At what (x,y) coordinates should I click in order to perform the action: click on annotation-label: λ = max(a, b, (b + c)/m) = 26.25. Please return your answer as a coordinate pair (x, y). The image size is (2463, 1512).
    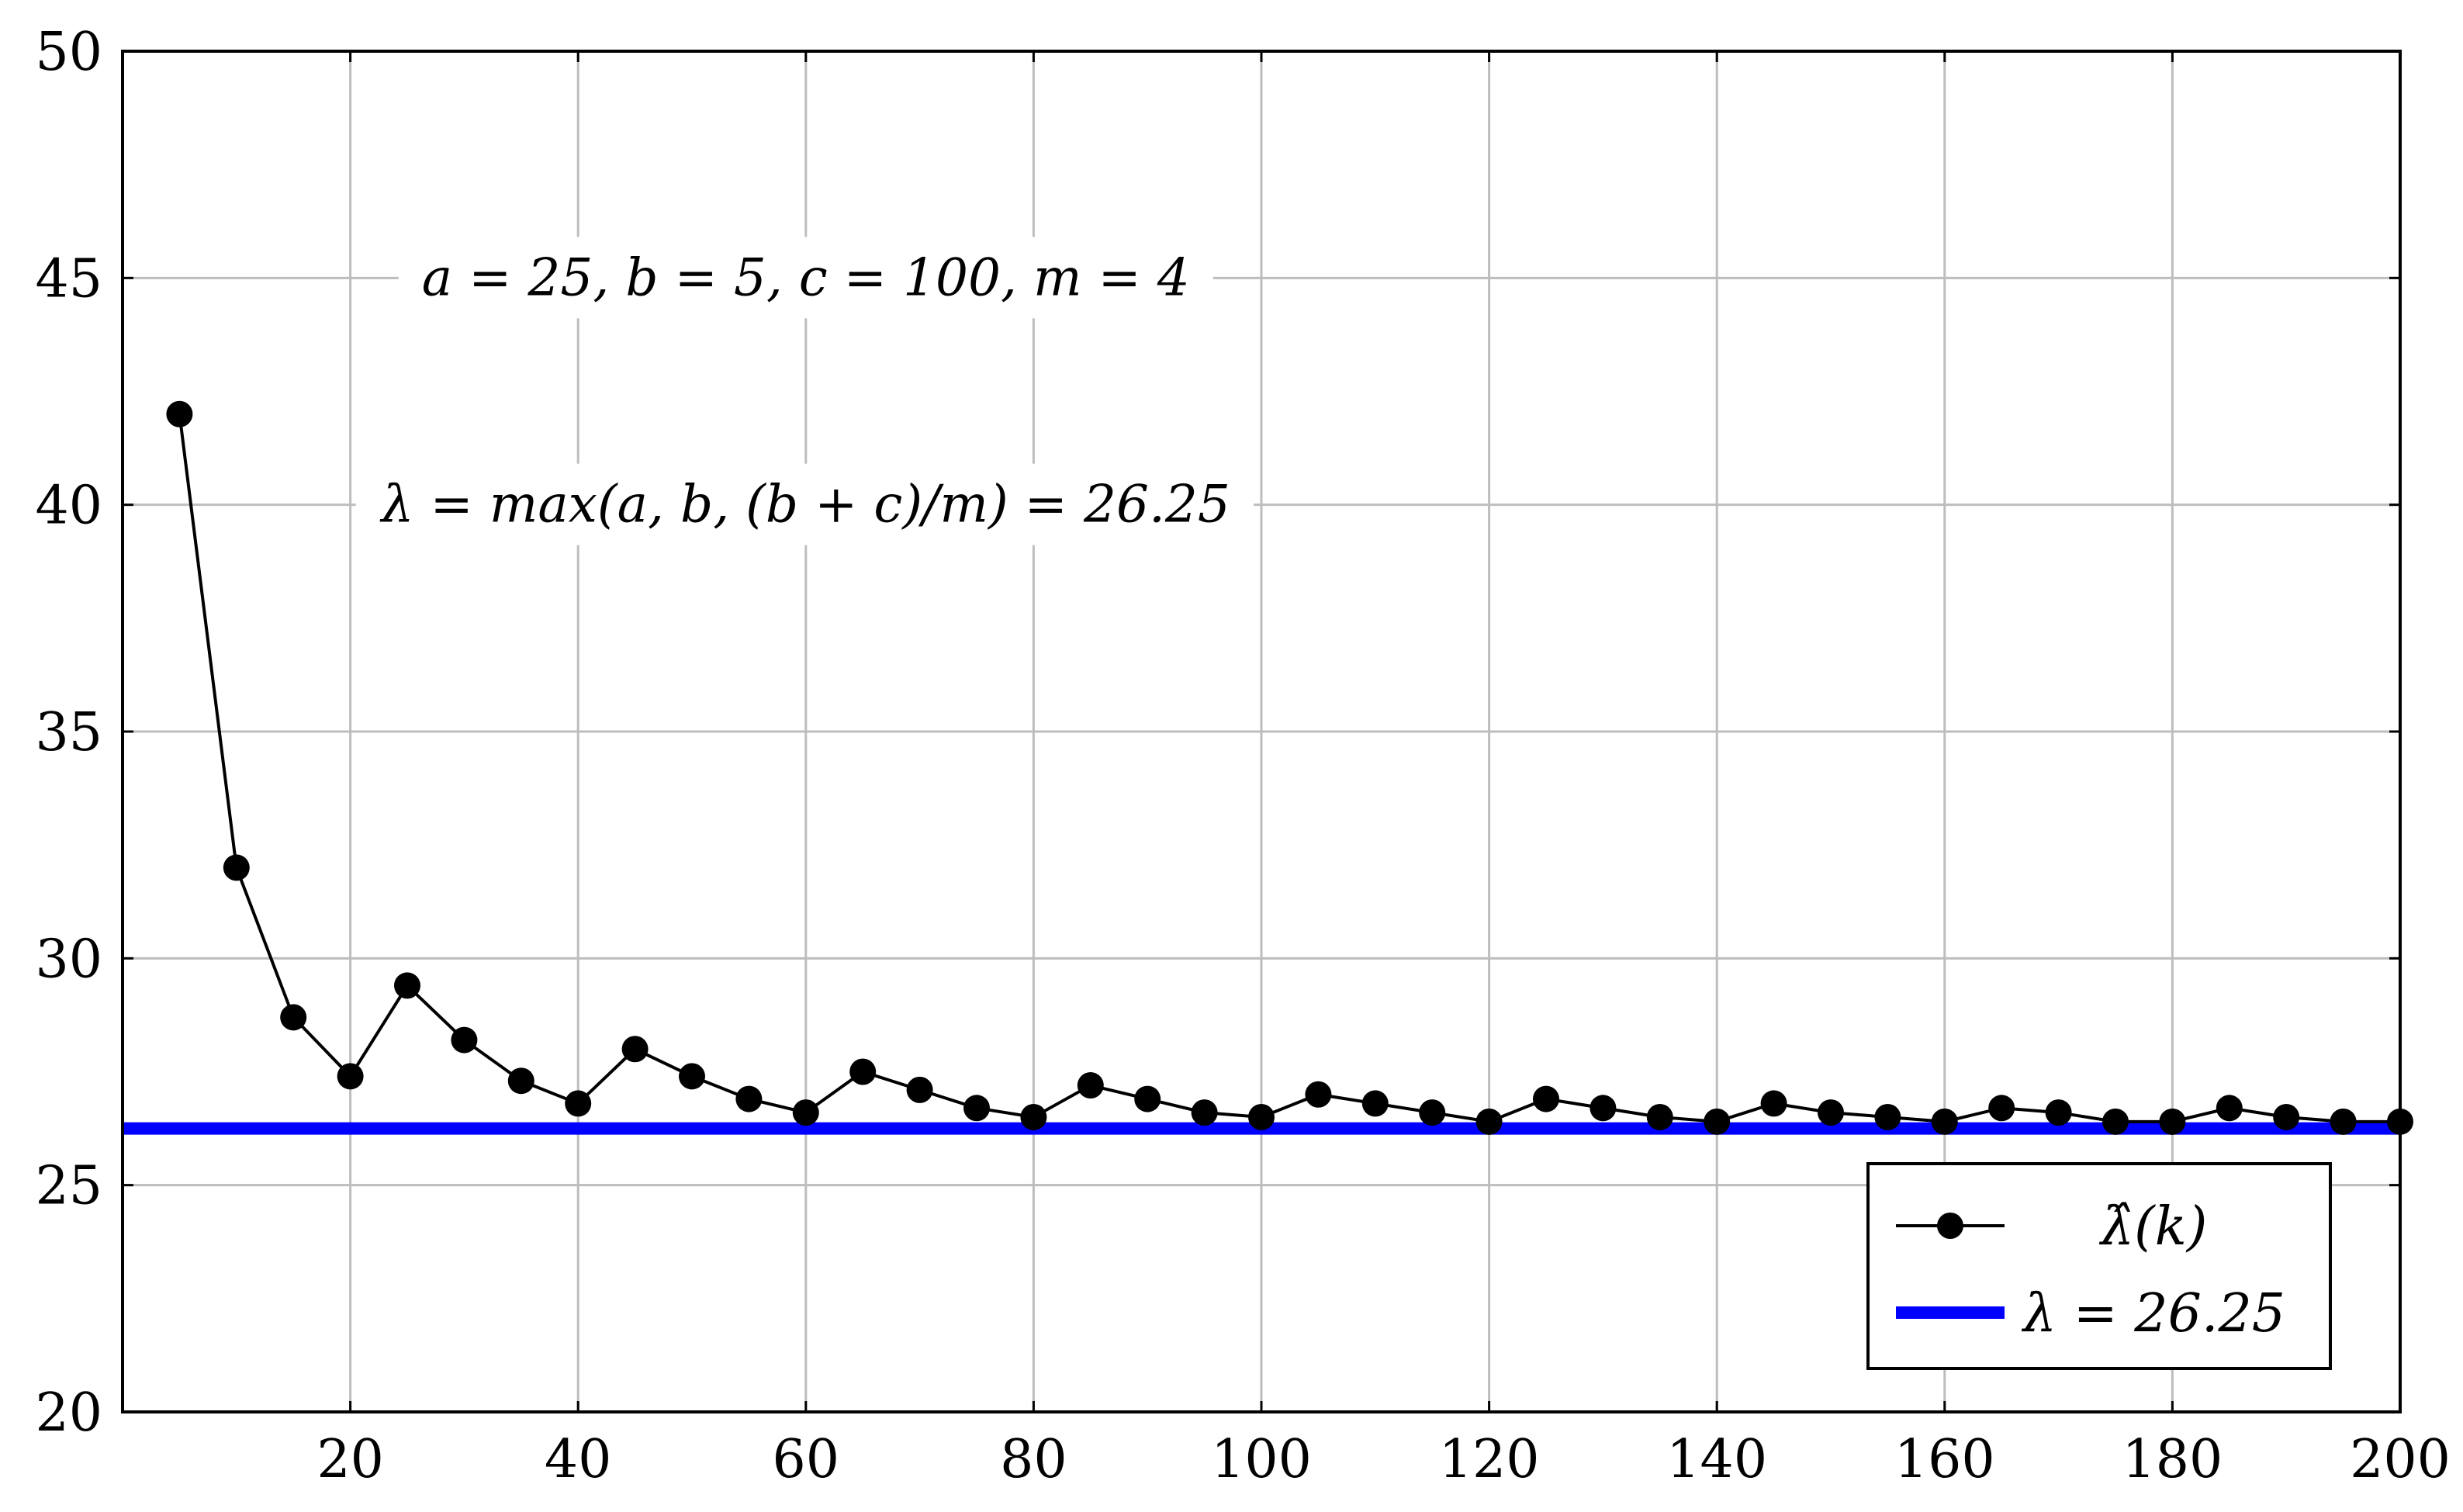
    Looking at the image, I should click on (804, 505).